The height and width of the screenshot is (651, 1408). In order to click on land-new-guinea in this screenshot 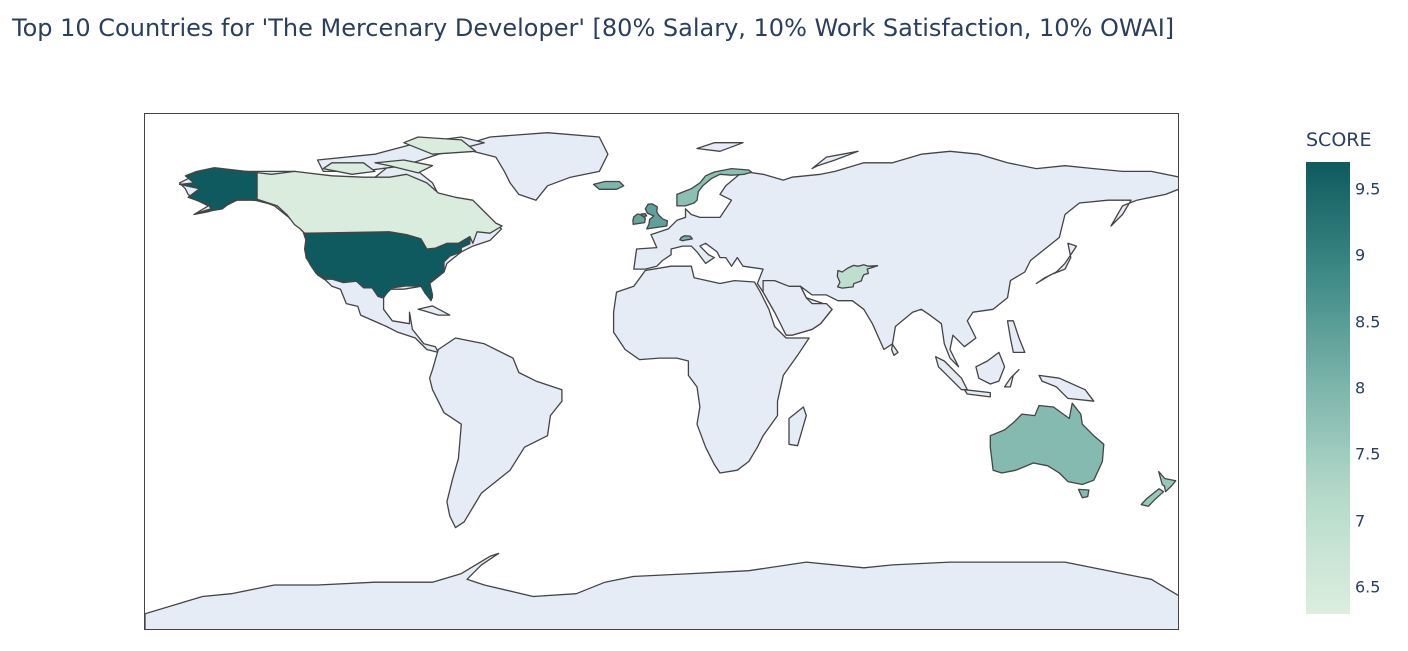, I will do `click(1066, 388)`.